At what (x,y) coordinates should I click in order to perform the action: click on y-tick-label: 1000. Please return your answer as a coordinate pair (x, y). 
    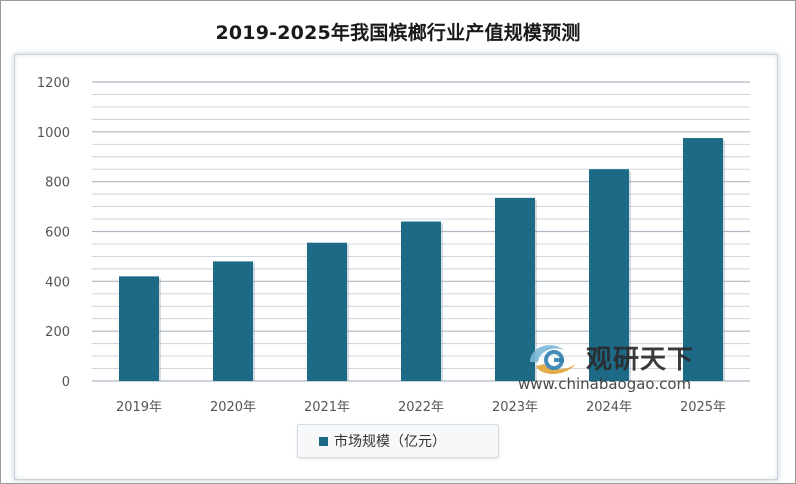
    Looking at the image, I should click on (53, 133).